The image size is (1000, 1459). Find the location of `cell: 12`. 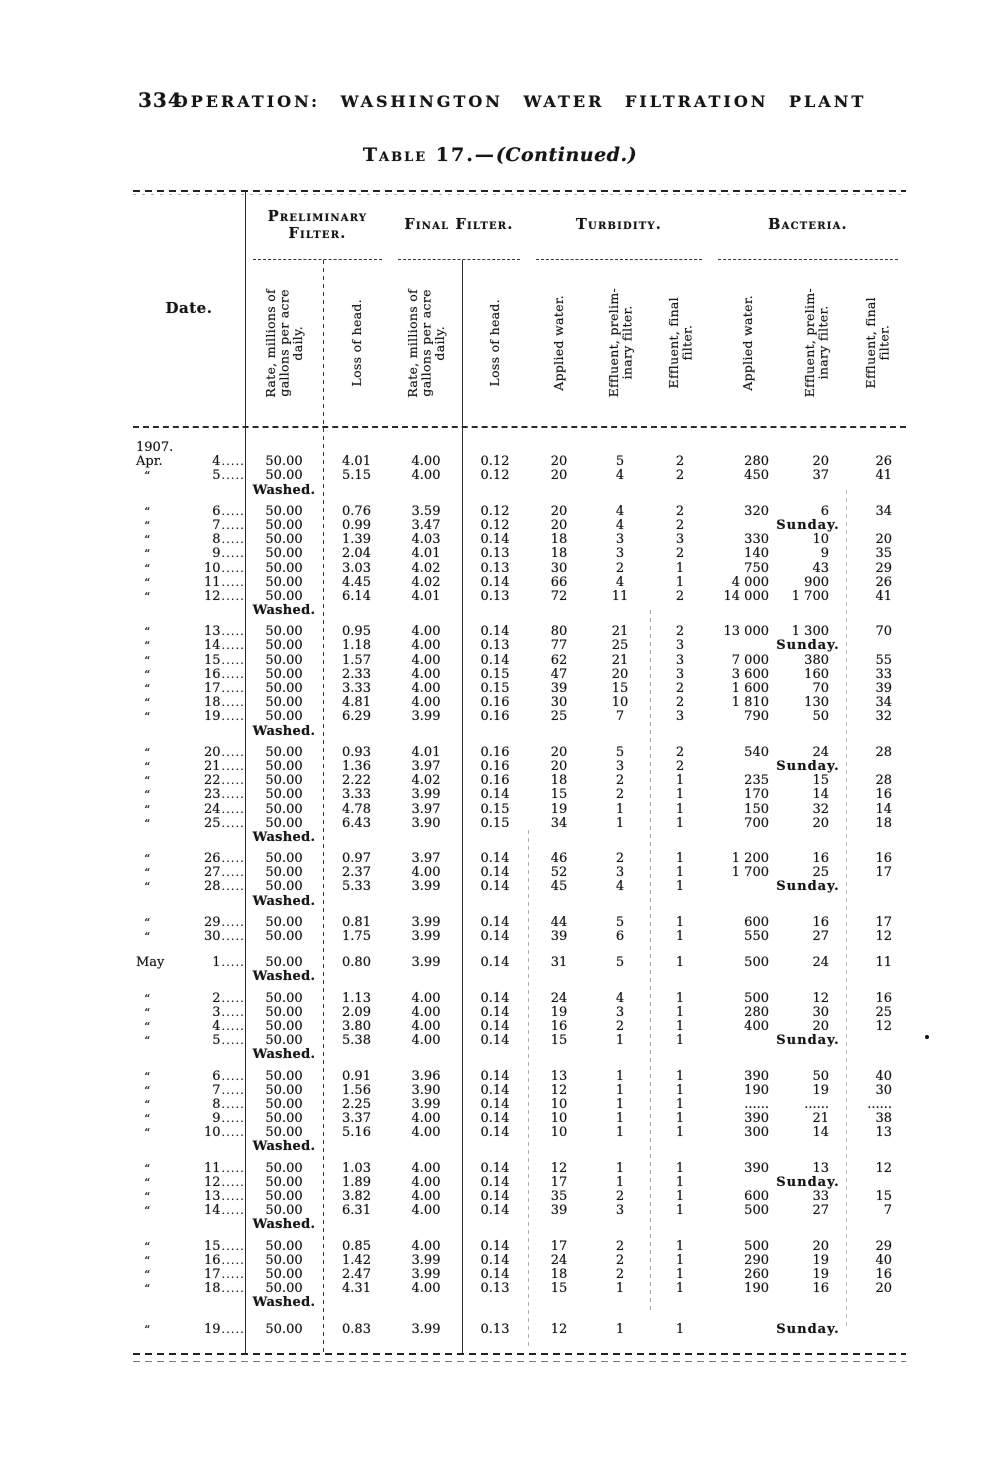

cell: 12 is located at coordinates (883, 1168).